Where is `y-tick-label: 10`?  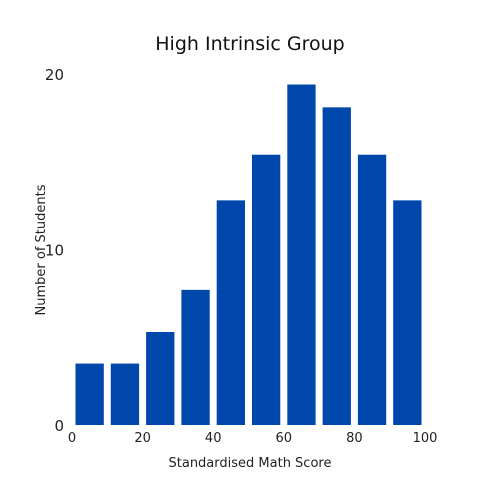
y-tick-label: 10 is located at coordinates (54, 251).